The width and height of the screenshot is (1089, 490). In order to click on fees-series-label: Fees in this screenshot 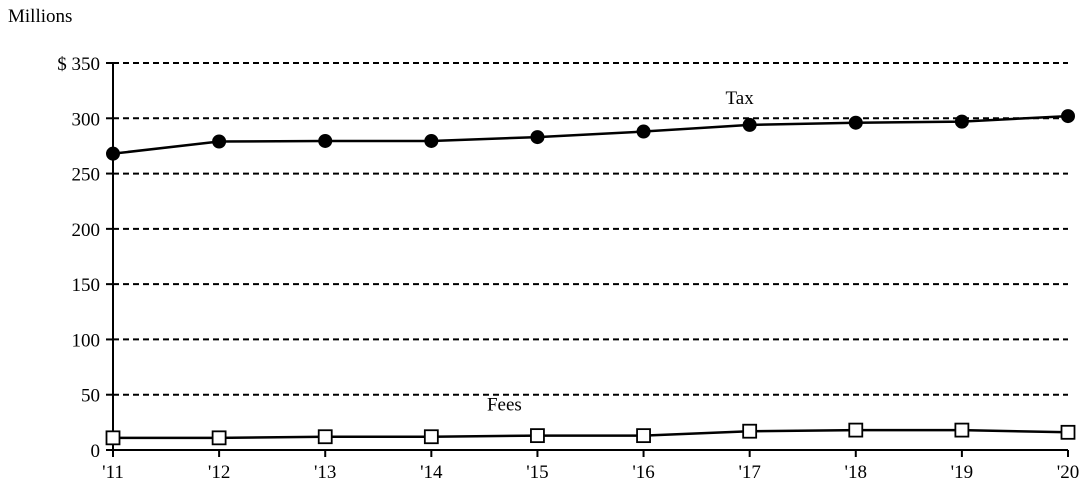, I will do `click(504, 405)`.